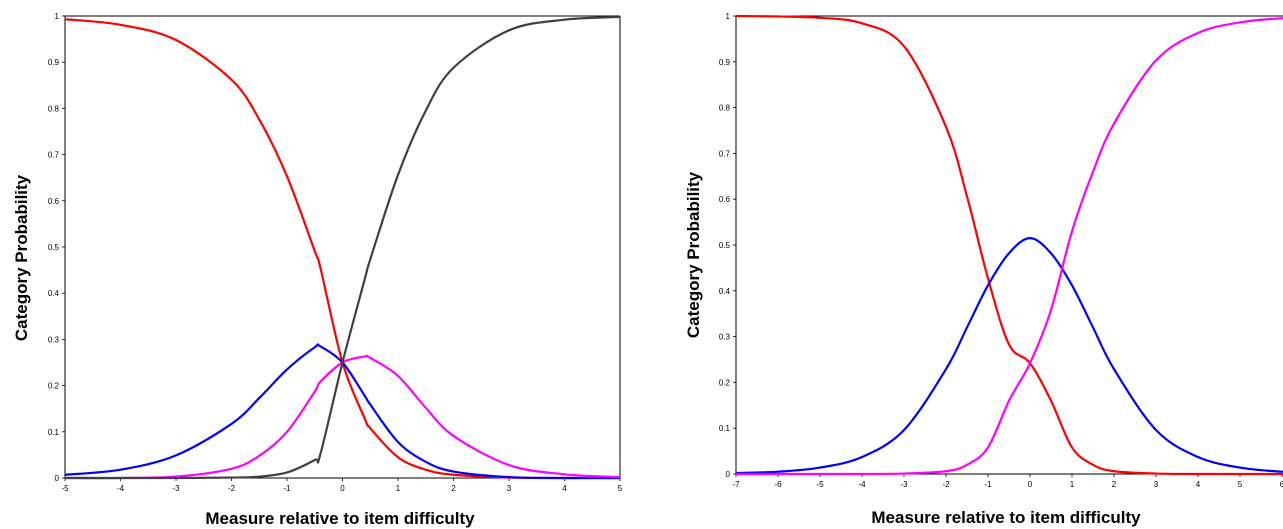 Image resolution: width=1283 pixels, height=529 pixels. Describe the element at coordinates (54, 155) in the screenshot. I see `left-y-tick-label: 0.7` at that location.